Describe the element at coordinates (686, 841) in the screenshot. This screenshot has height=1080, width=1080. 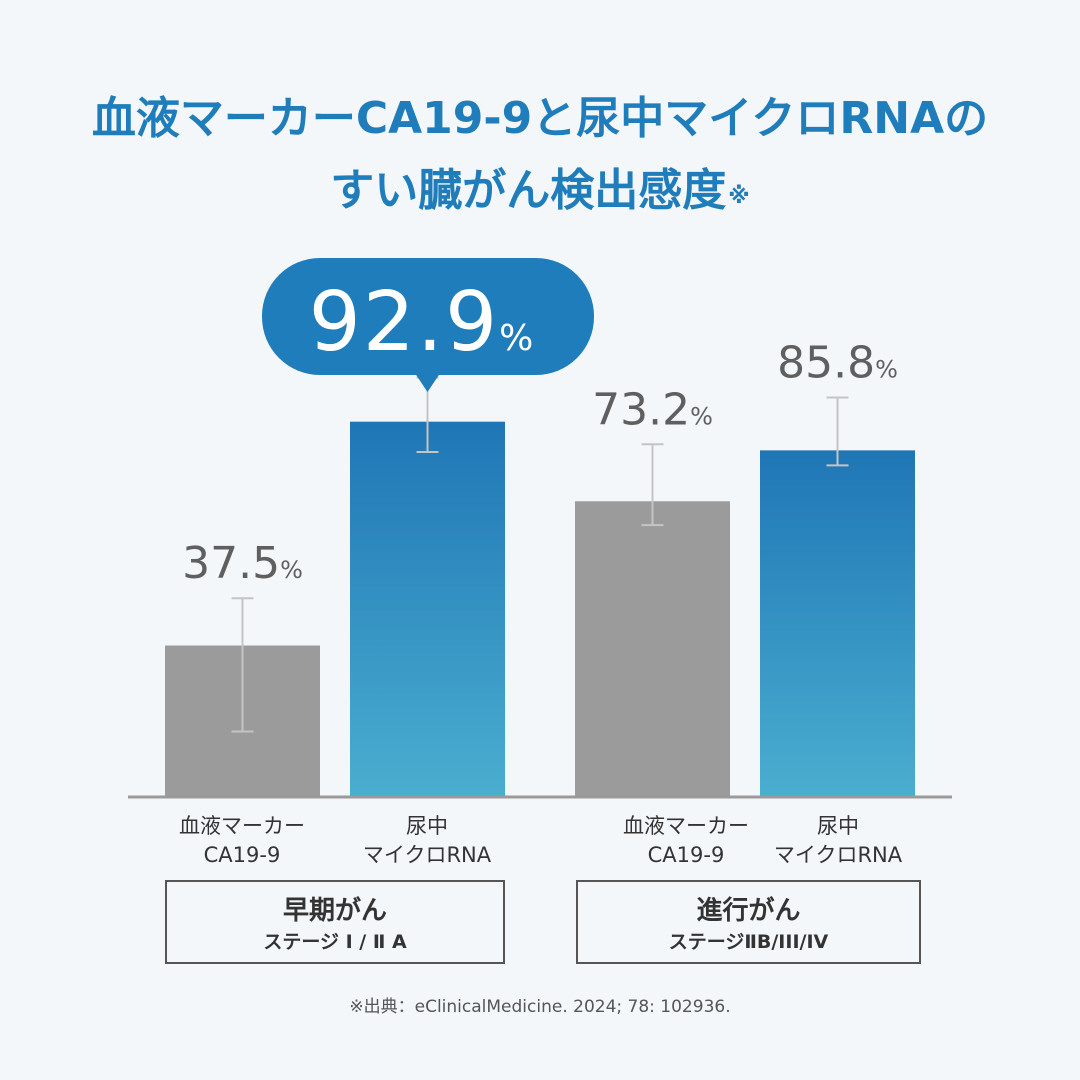
I see `category-label-g2-b1: 血液マーカー CA19-9` at that location.